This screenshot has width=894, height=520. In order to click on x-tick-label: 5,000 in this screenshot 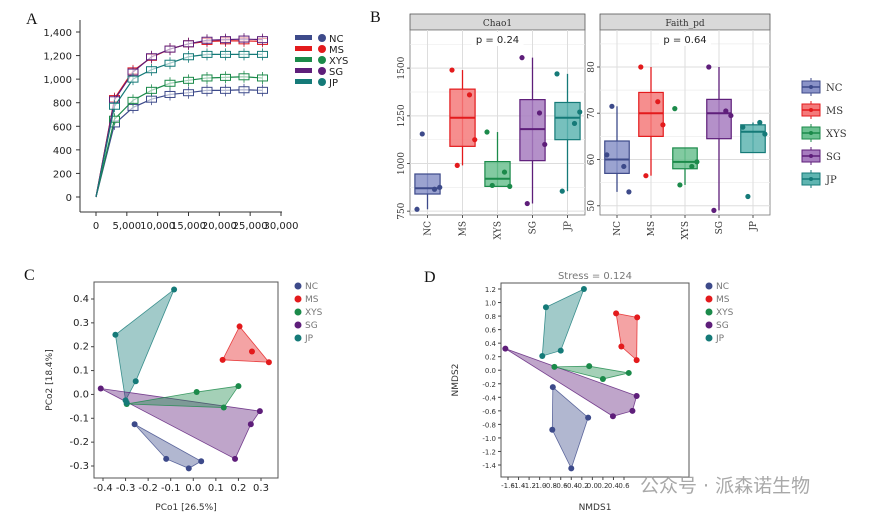, I will do `click(127, 226)`.